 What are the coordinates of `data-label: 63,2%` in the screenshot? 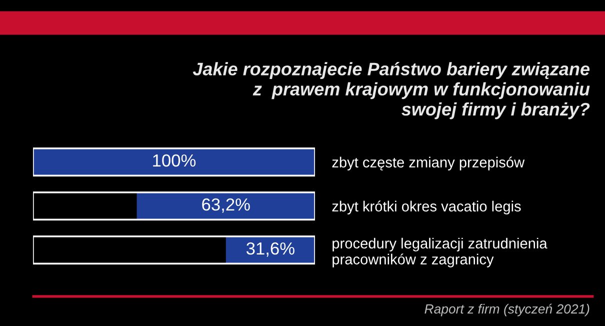 It's located at (226, 205).